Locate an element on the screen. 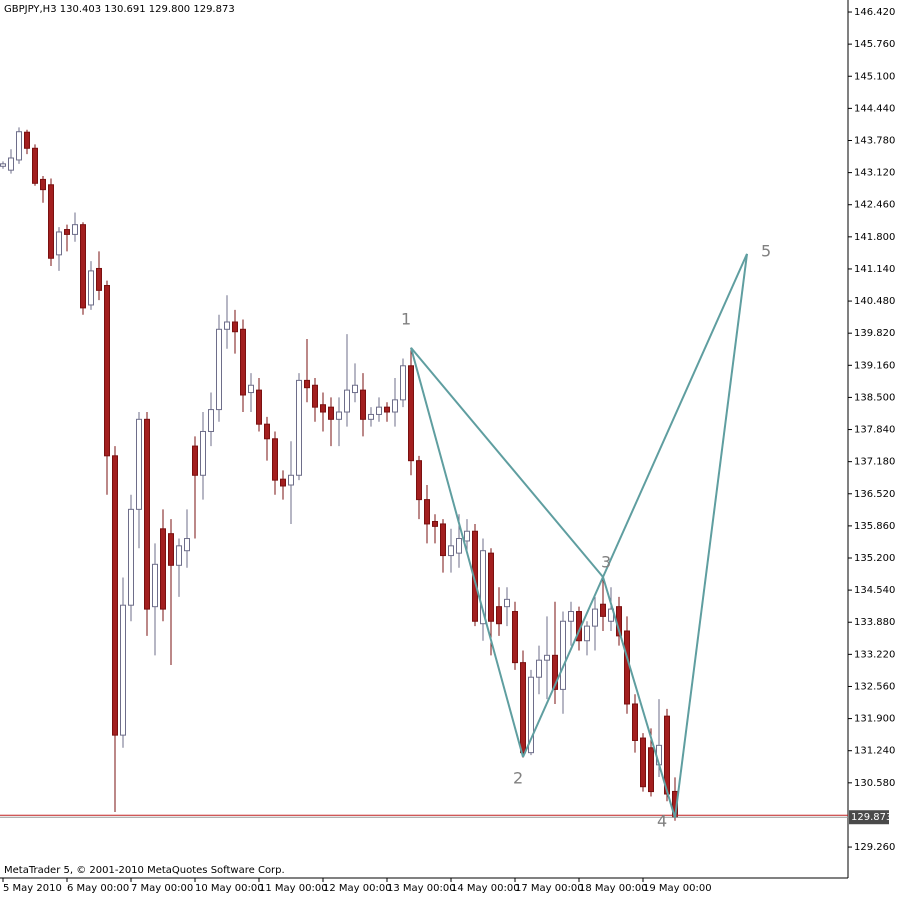  y-tick-label: 138.500 is located at coordinates (874, 397).